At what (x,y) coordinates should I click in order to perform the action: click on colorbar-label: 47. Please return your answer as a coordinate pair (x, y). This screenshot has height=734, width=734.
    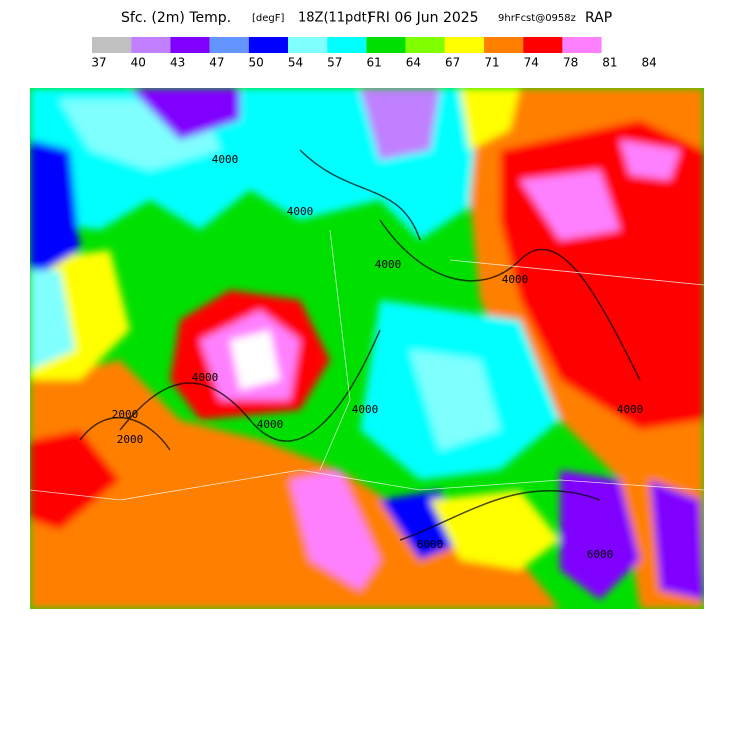
    Looking at the image, I should click on (216, 63).